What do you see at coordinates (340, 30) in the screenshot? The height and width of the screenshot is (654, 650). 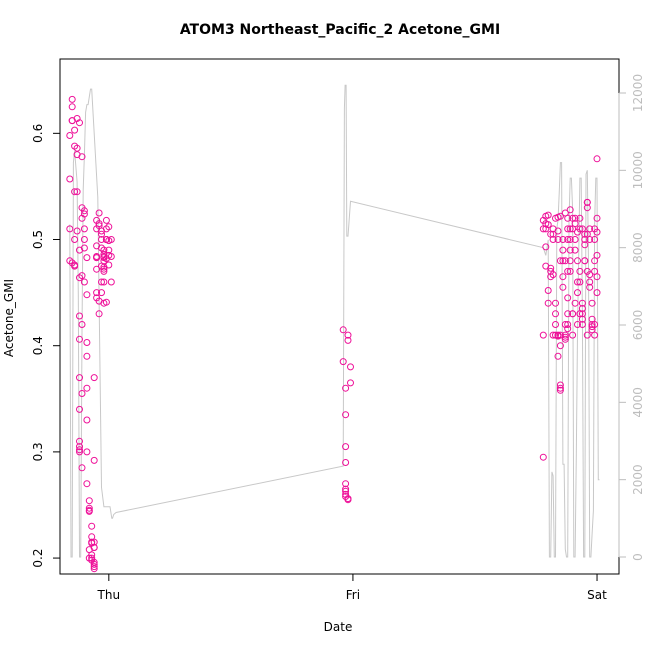 I see `chart-title: ATOM3 Northeast_Pacific_2 Acetone_GMI` at bounding box center [340, 30].